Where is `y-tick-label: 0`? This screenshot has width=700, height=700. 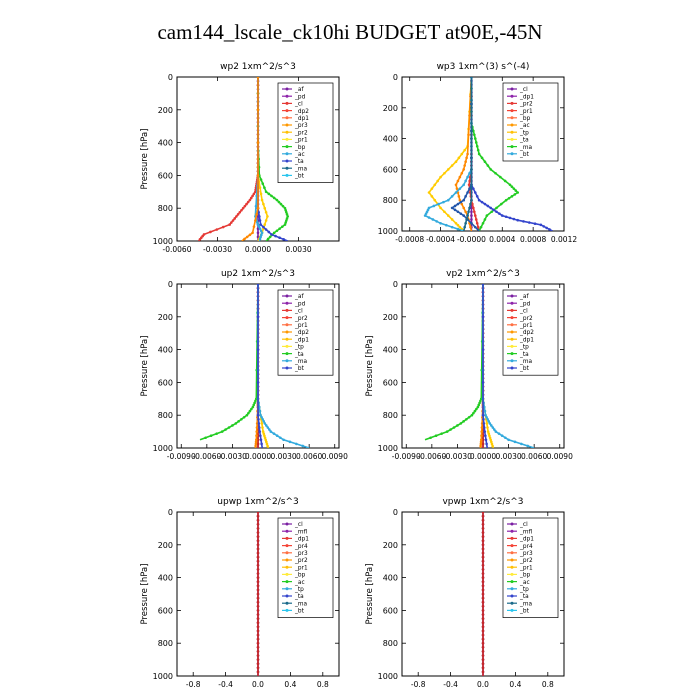 y-tick-label: 0 is located at coordinates (395, 77).